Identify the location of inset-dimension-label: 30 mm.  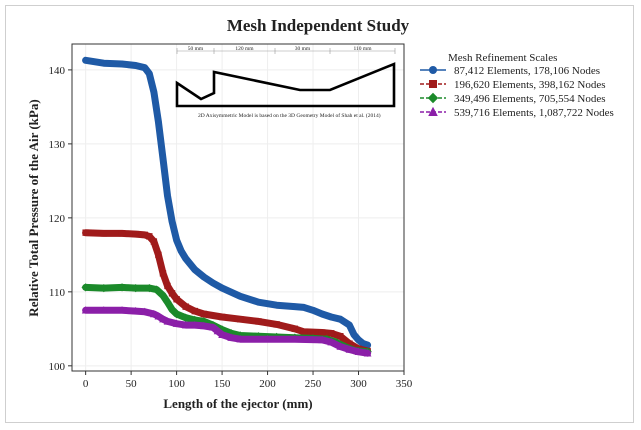
(303, 49).